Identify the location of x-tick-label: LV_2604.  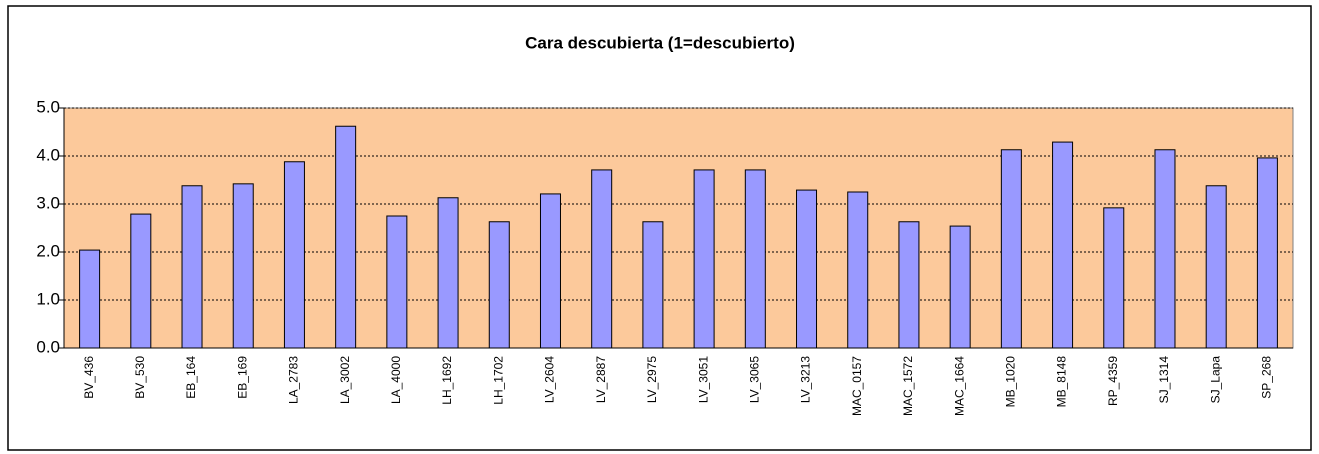
(550, 379).